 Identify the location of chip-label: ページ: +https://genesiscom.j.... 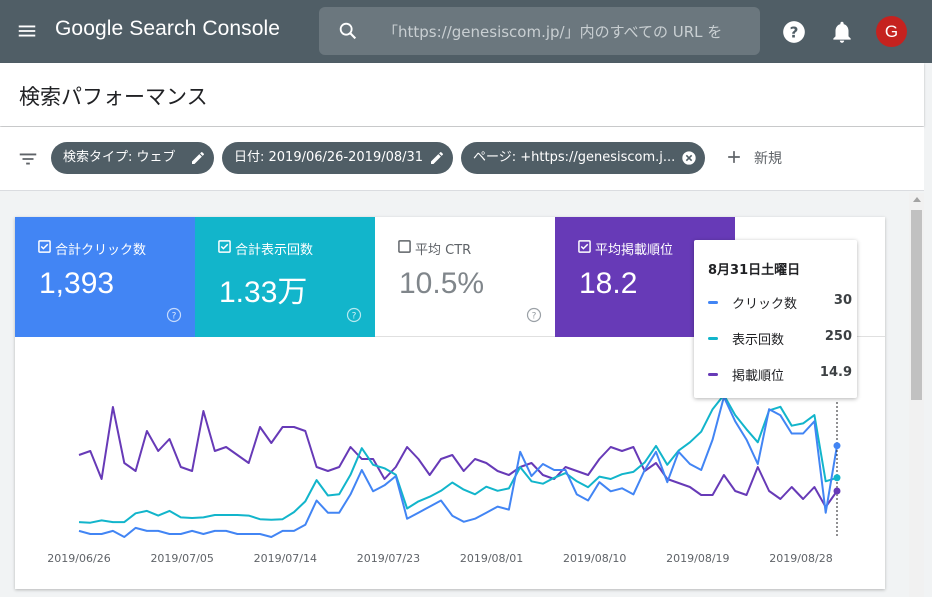
(574, 157).